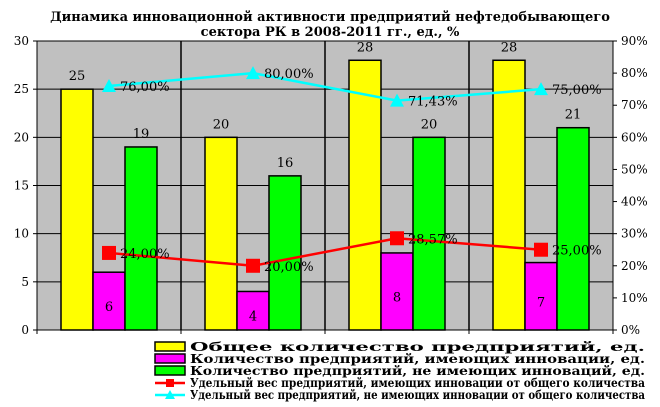  I want to click on left-tick-label: 30, so click(21, 41).